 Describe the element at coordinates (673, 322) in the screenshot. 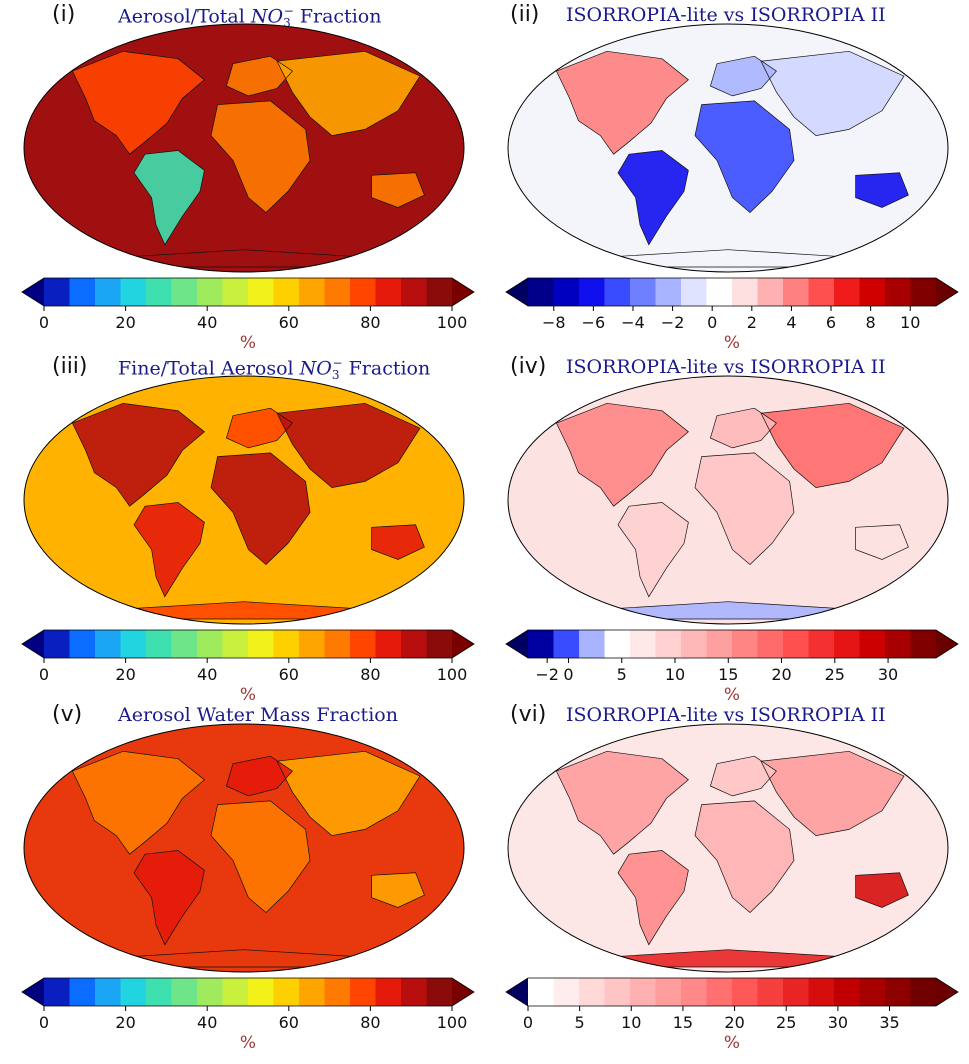

I see `colorbar-tick-label: −2` at that location.